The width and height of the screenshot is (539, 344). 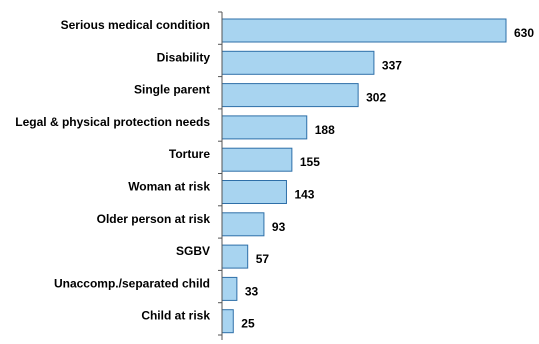 What do you see at coordinates (112, 122) in the screenshot?
I see `category-label: Legal & physical protection needs` at bounding box center [112, 122].